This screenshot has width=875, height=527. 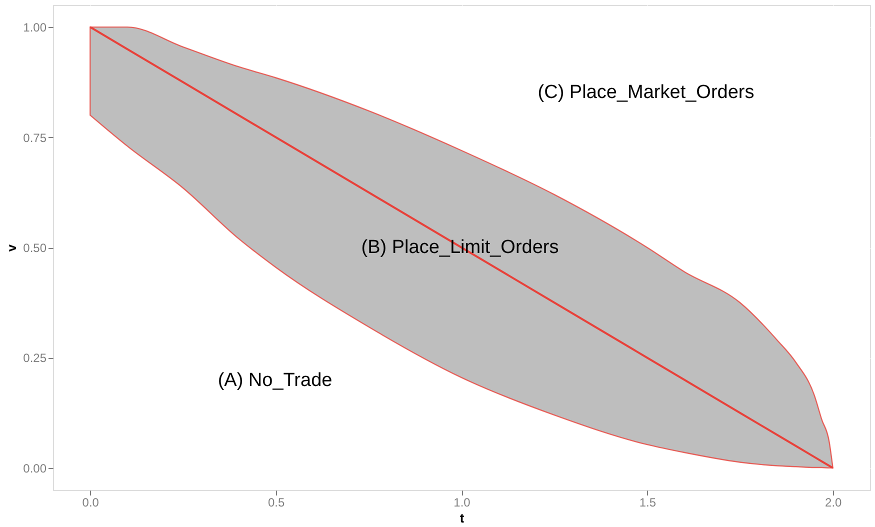 I want to click on x-tick-label: 0.5, so click(x=276, y=503).